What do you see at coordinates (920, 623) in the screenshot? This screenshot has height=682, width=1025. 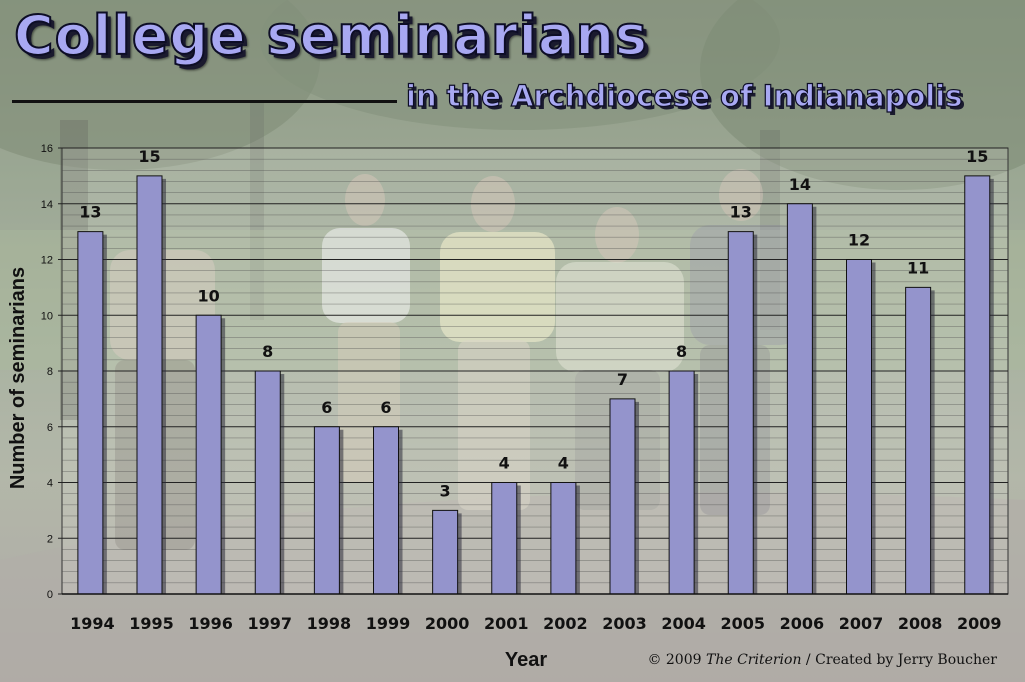 I see `x-tick-label: 2008` at bounding box center [920, 623].